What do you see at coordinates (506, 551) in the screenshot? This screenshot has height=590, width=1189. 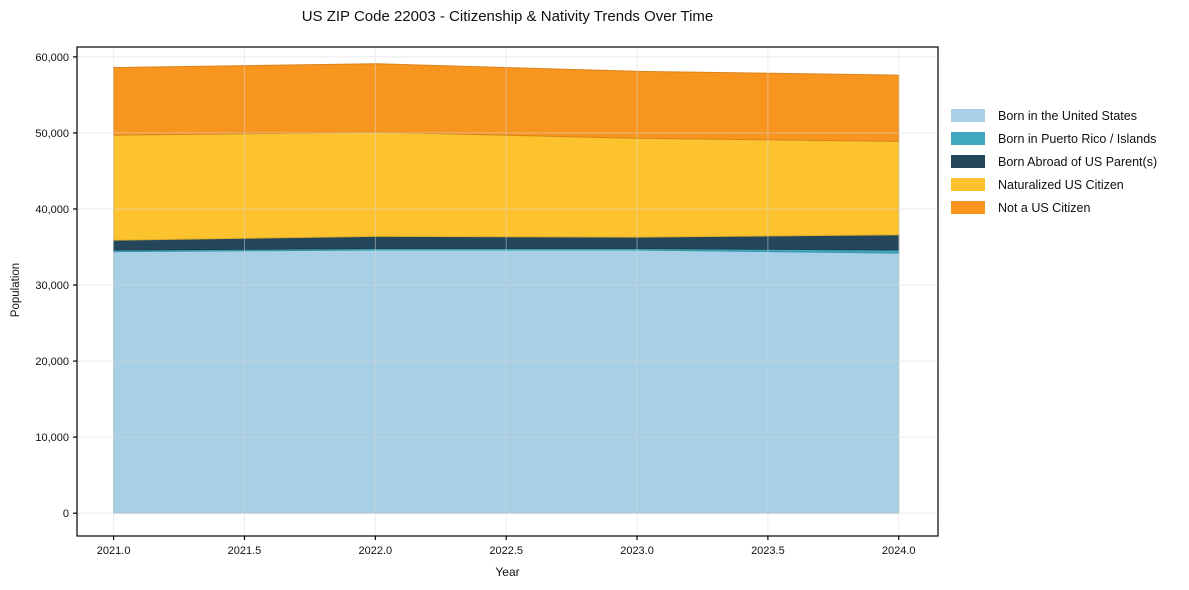 I see `x-tick-label: 2022.5` at bounding box center [506, 551].